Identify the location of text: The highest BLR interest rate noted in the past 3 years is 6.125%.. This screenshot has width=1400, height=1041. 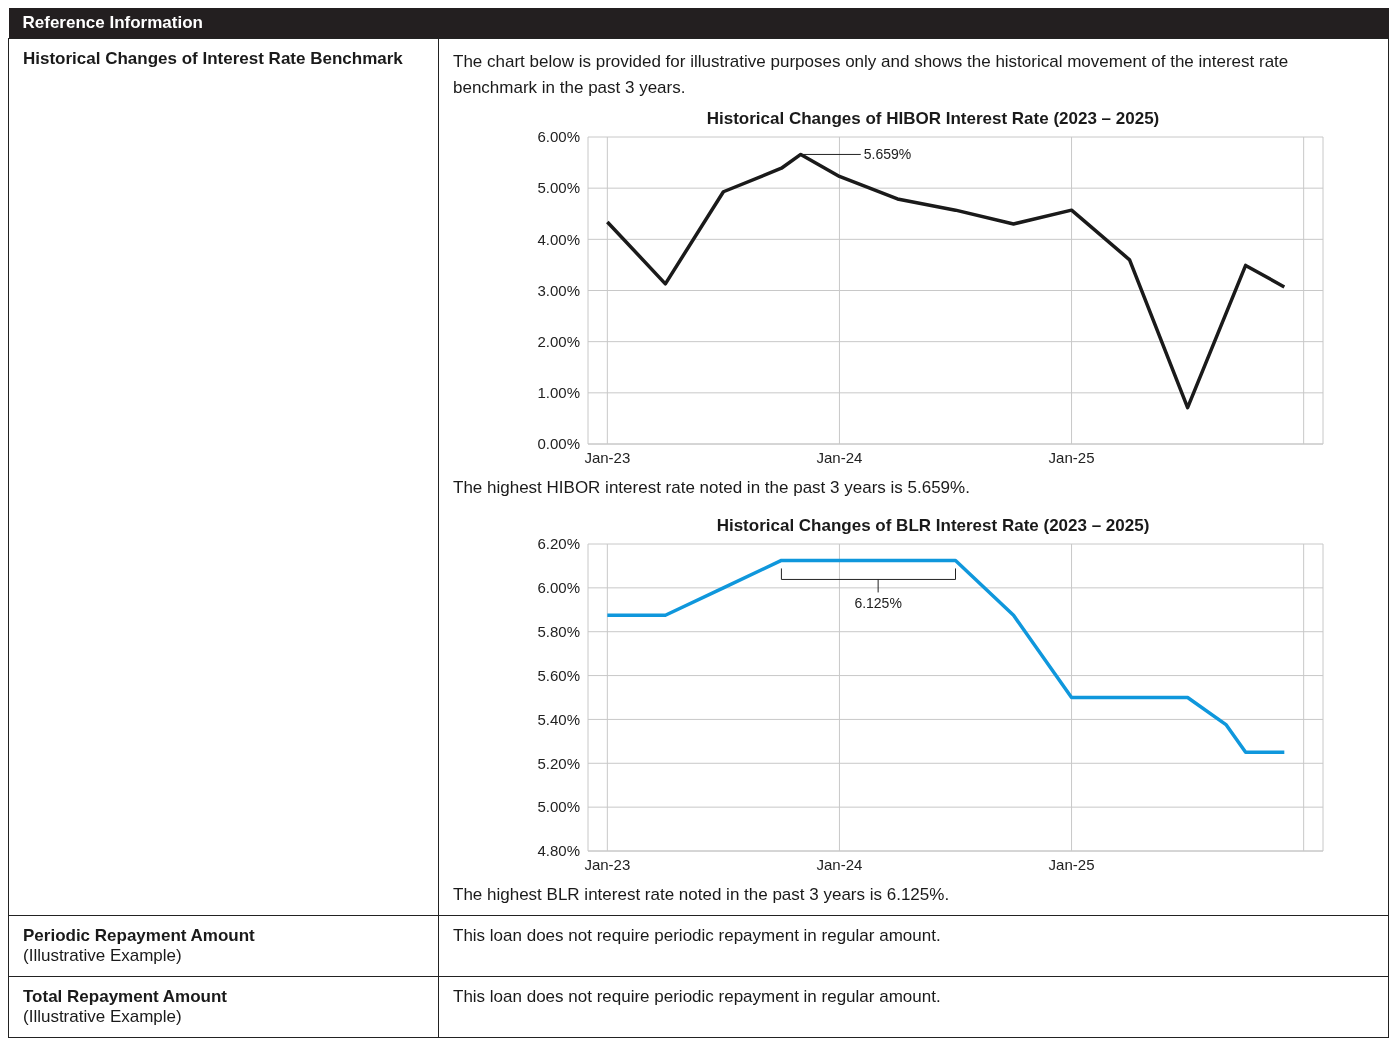
(702, 895).